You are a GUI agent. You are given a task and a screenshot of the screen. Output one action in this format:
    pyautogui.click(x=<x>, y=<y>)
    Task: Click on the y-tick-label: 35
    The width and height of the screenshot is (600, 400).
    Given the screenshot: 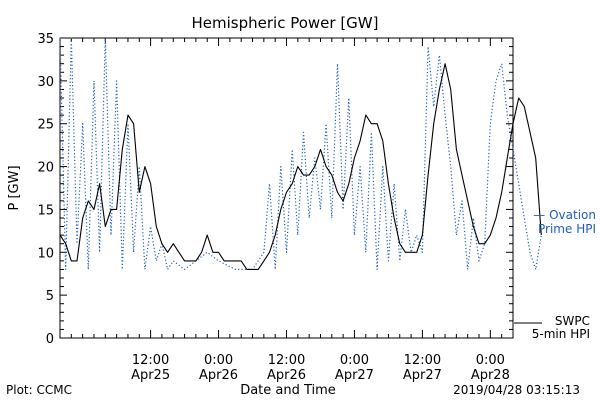 What is the action you would take?
    pyautogui.click(x=45, y=39)
    